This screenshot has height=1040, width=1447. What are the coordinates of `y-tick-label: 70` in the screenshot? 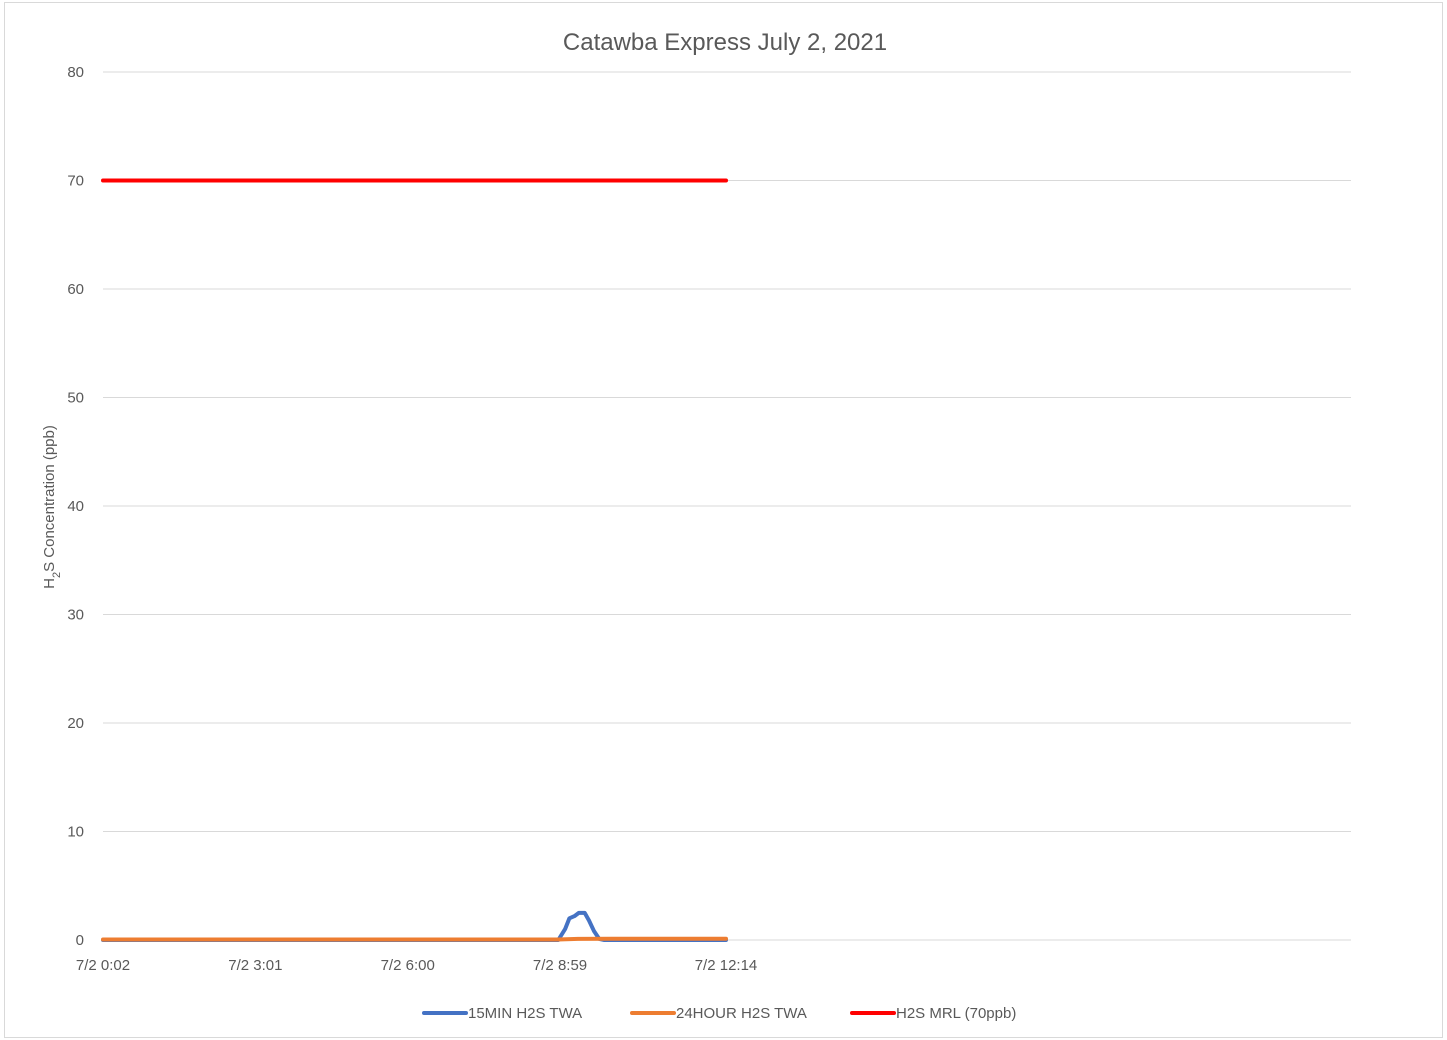 It's located at (75, 181).